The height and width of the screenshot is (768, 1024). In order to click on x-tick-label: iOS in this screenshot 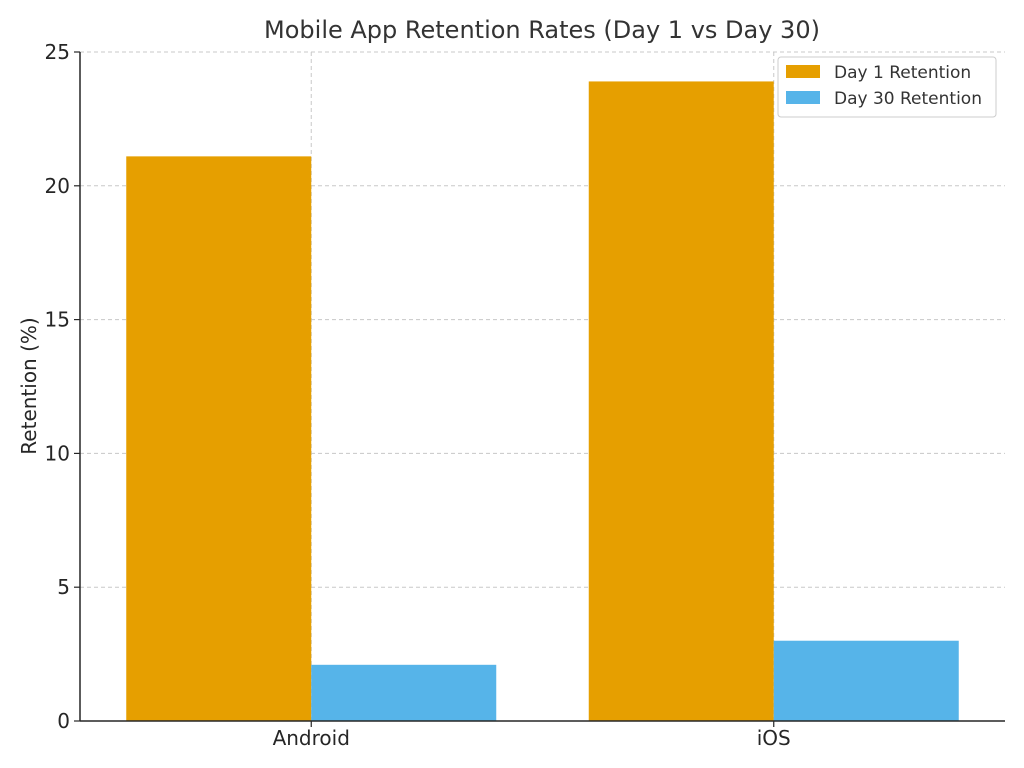, I will do `click(774, 738)`.